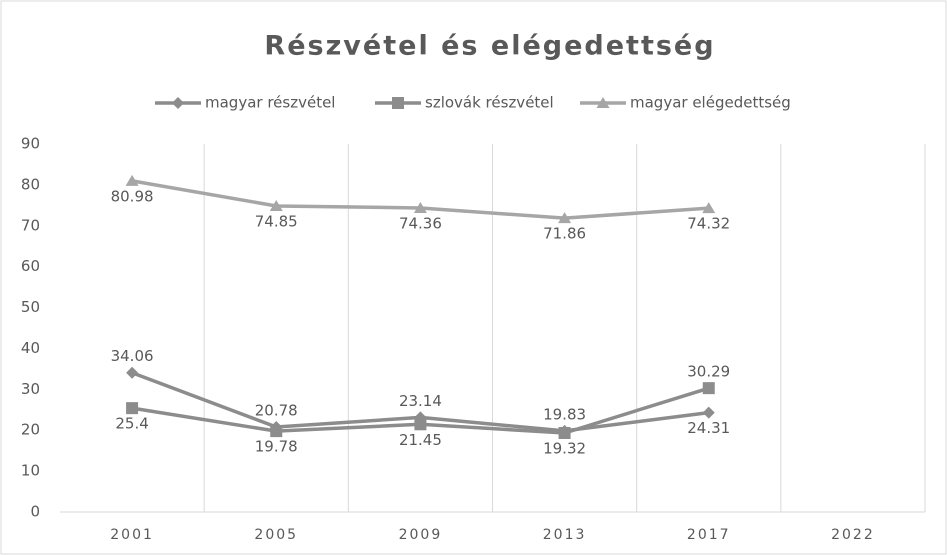  What do you see at coordinates (420, 440) in the screenshot?
I see `data-label: 21.45` at bounding box center [420, 440].